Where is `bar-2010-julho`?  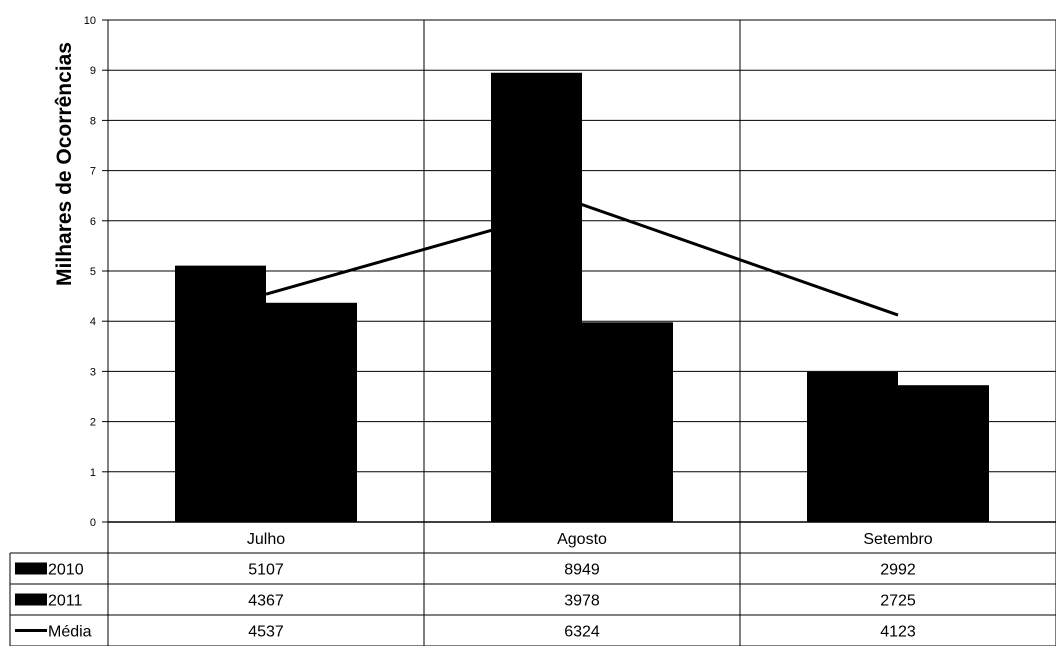 bar-2010-julho is located at coordinates (220, 393).